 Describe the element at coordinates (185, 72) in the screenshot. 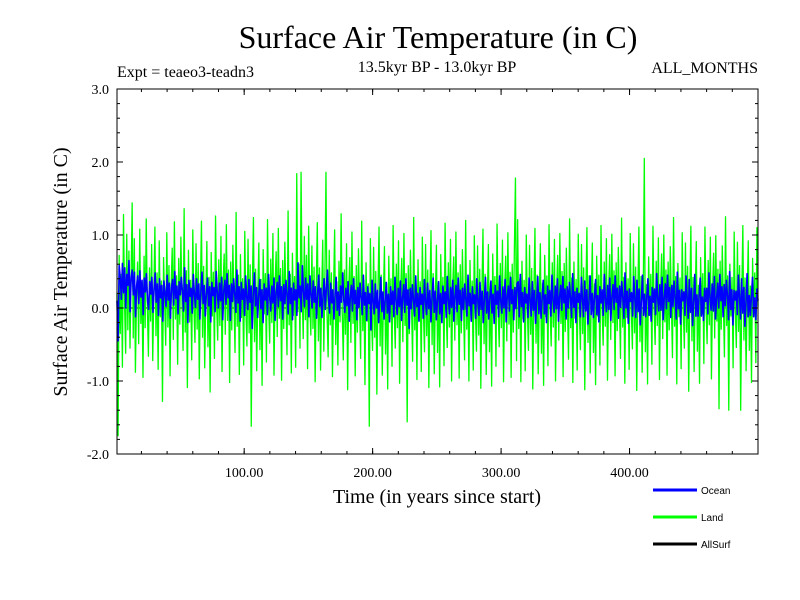

I see `experiment-label: Expt = teaeo3-teadn3` at that location.